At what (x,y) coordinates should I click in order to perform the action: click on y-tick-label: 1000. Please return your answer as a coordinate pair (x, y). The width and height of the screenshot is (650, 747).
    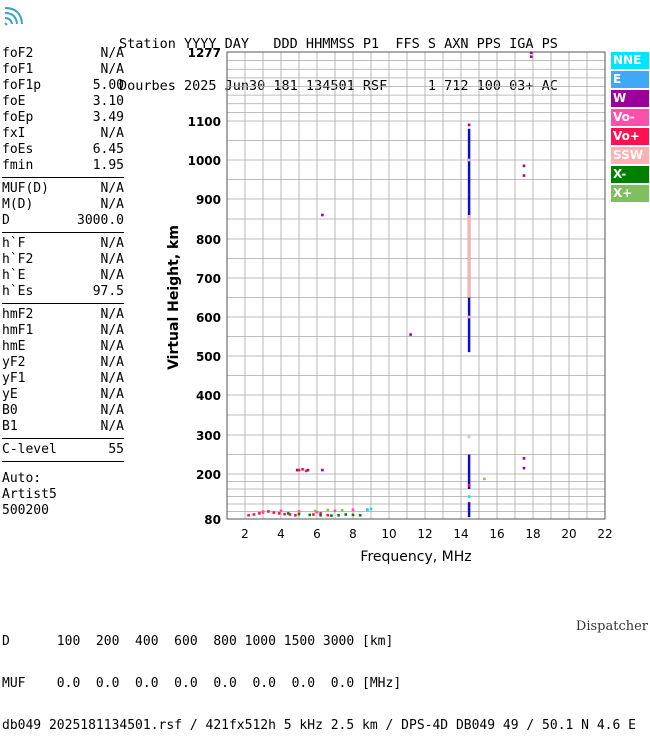
    Looking at the image, I should click on (204, 161).